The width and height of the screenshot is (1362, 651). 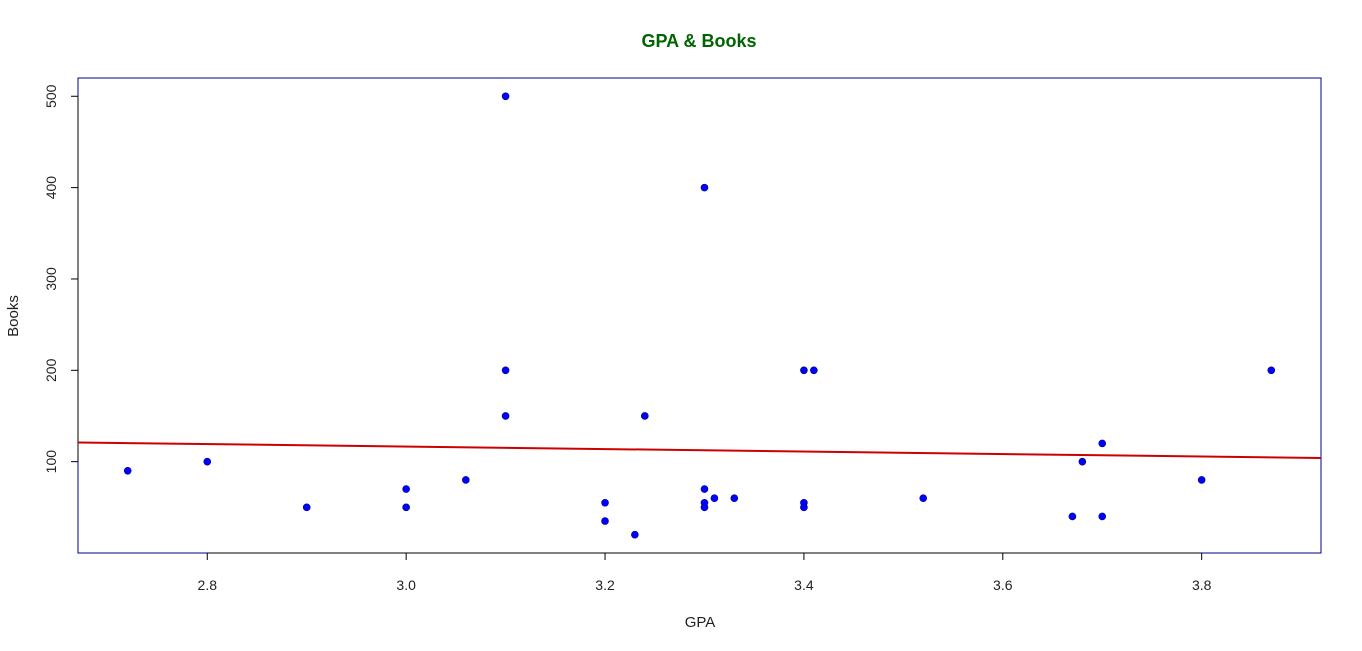 What do you see at coordinates (51, 370) in the screenshot?
I see `y-tick-label: 200` at bounding box center [51, 370].